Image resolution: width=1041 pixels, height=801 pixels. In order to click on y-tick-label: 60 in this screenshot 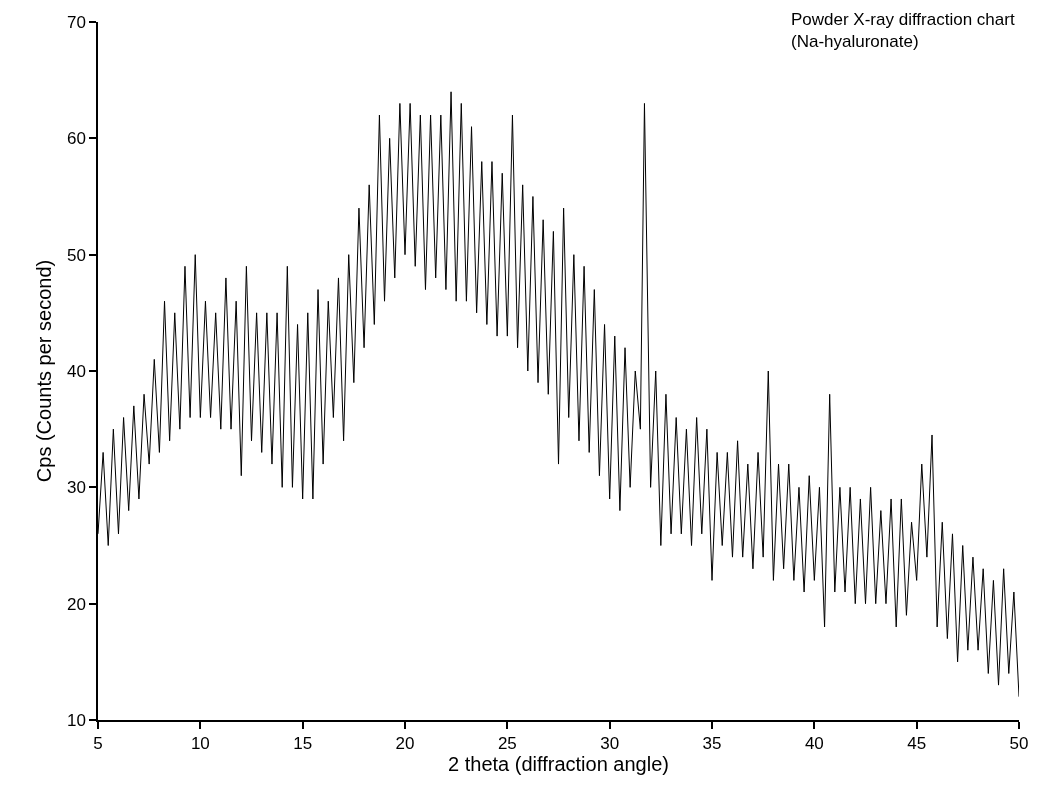, I will do `click(76, 139)`.